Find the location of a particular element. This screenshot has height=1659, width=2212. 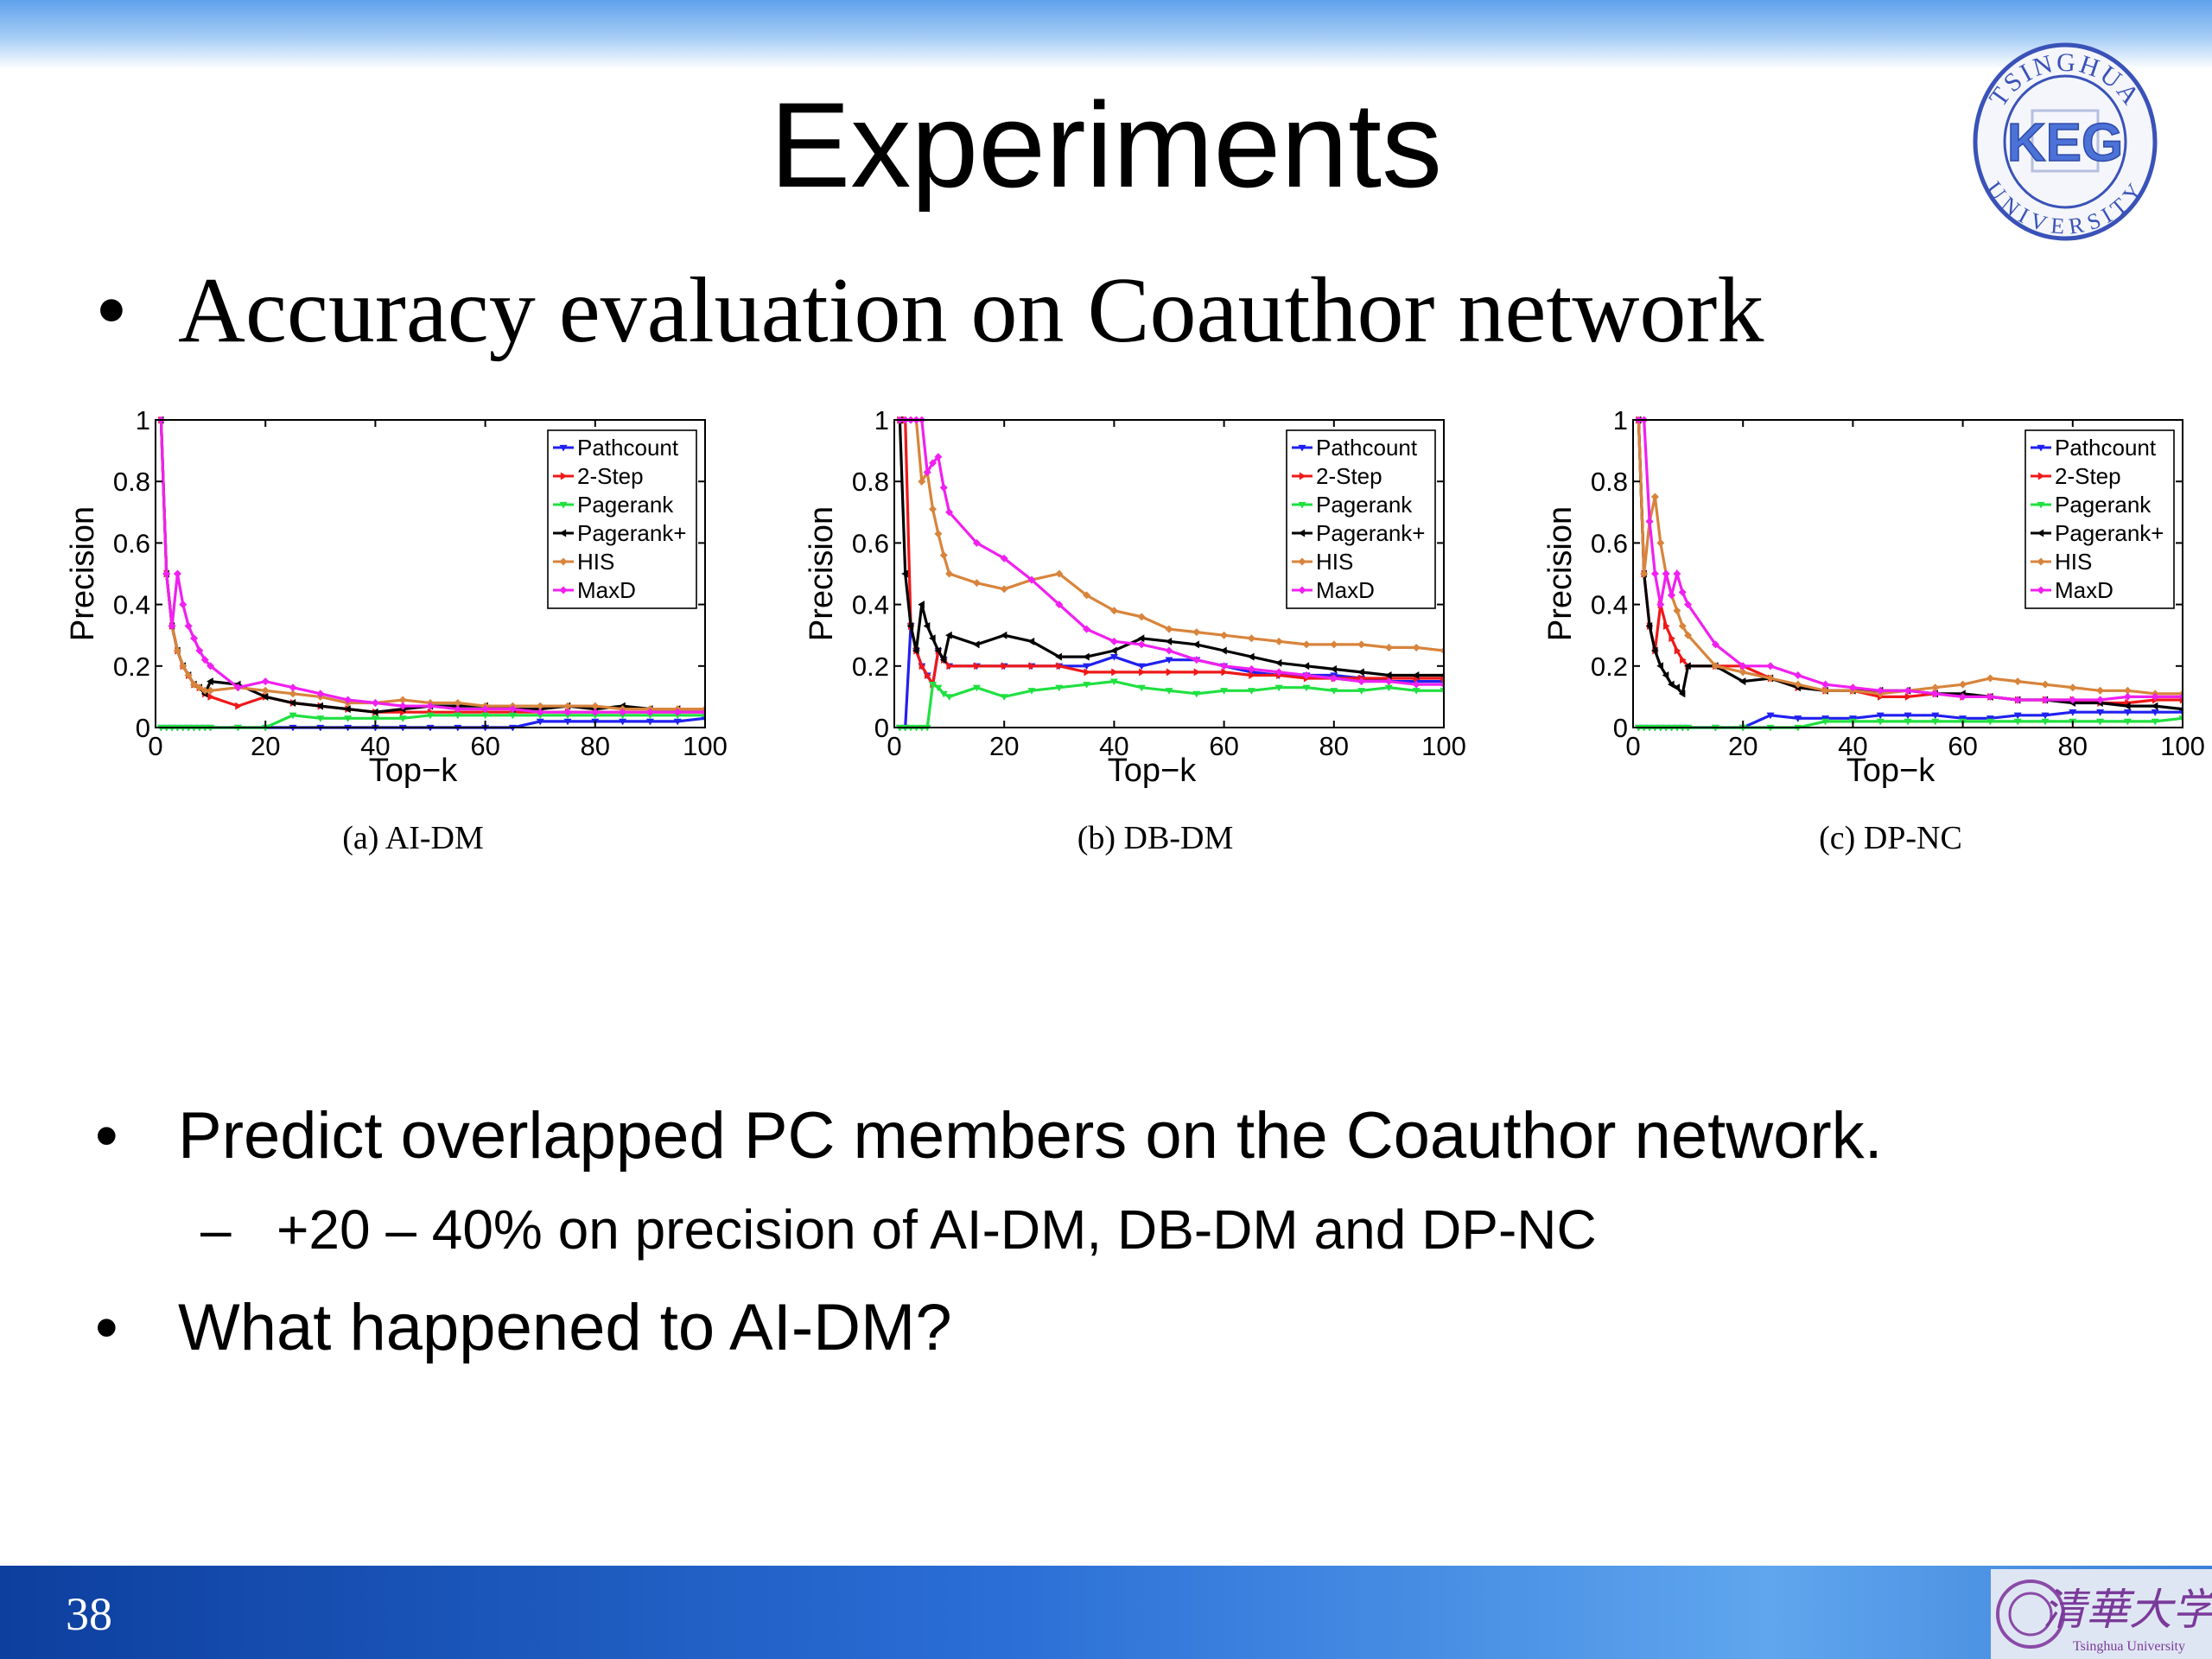

series-pathcount is located at coordinates (430, 723).